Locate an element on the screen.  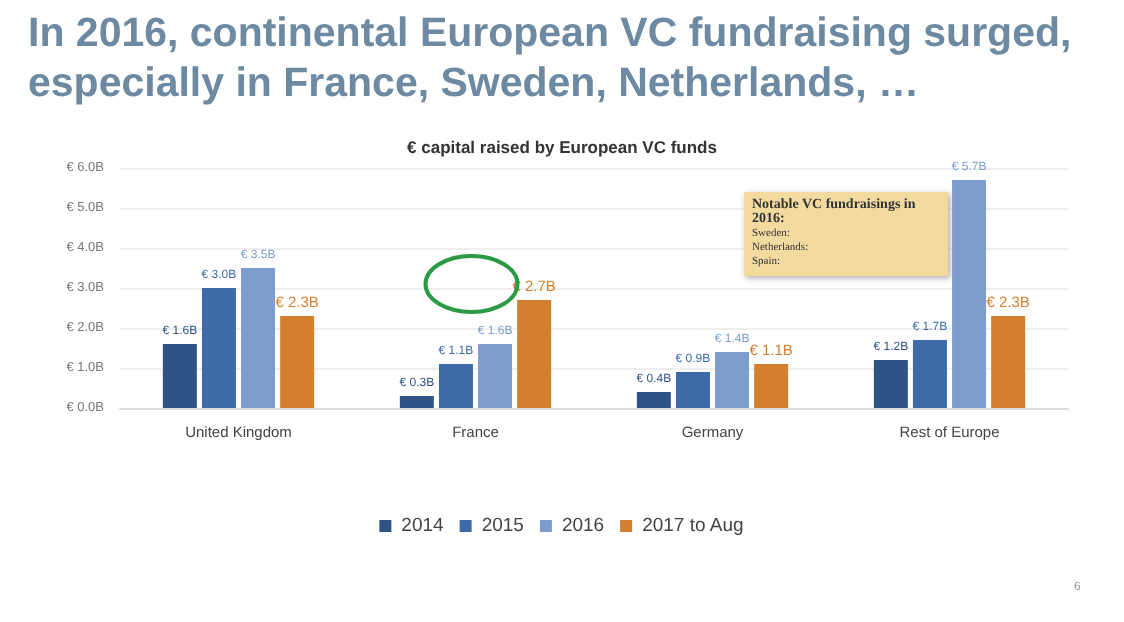
legend-label: 2017 to Aug is located at coordinates (693, 526).